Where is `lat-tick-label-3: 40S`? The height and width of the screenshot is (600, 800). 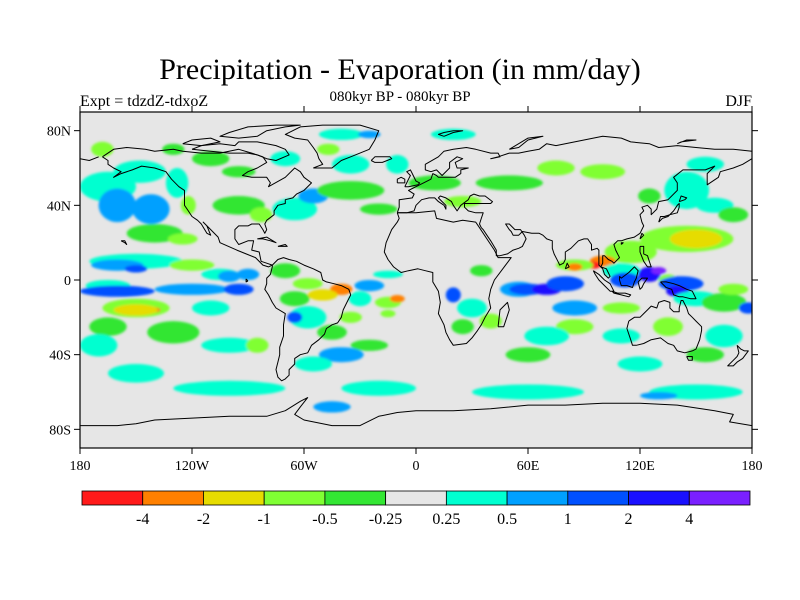
lat-tick-label-3: 40S is located at coordinates (60, 356).